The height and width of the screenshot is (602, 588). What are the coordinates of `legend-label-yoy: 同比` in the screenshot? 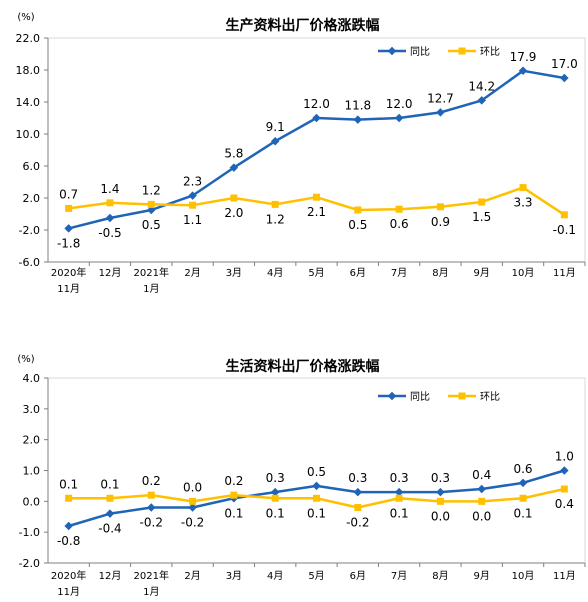 It's located at (420, 52).